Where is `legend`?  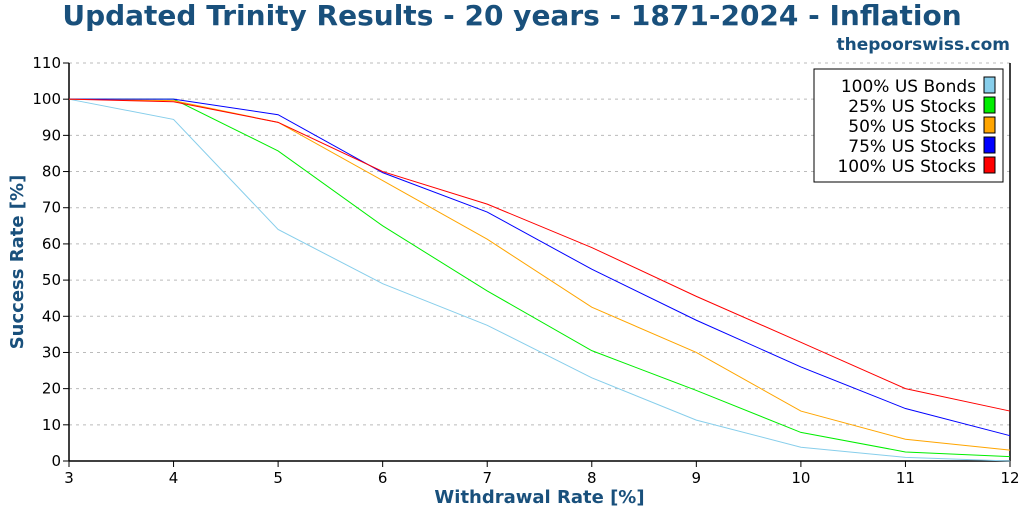 legend is located at coordinates (908, 125).